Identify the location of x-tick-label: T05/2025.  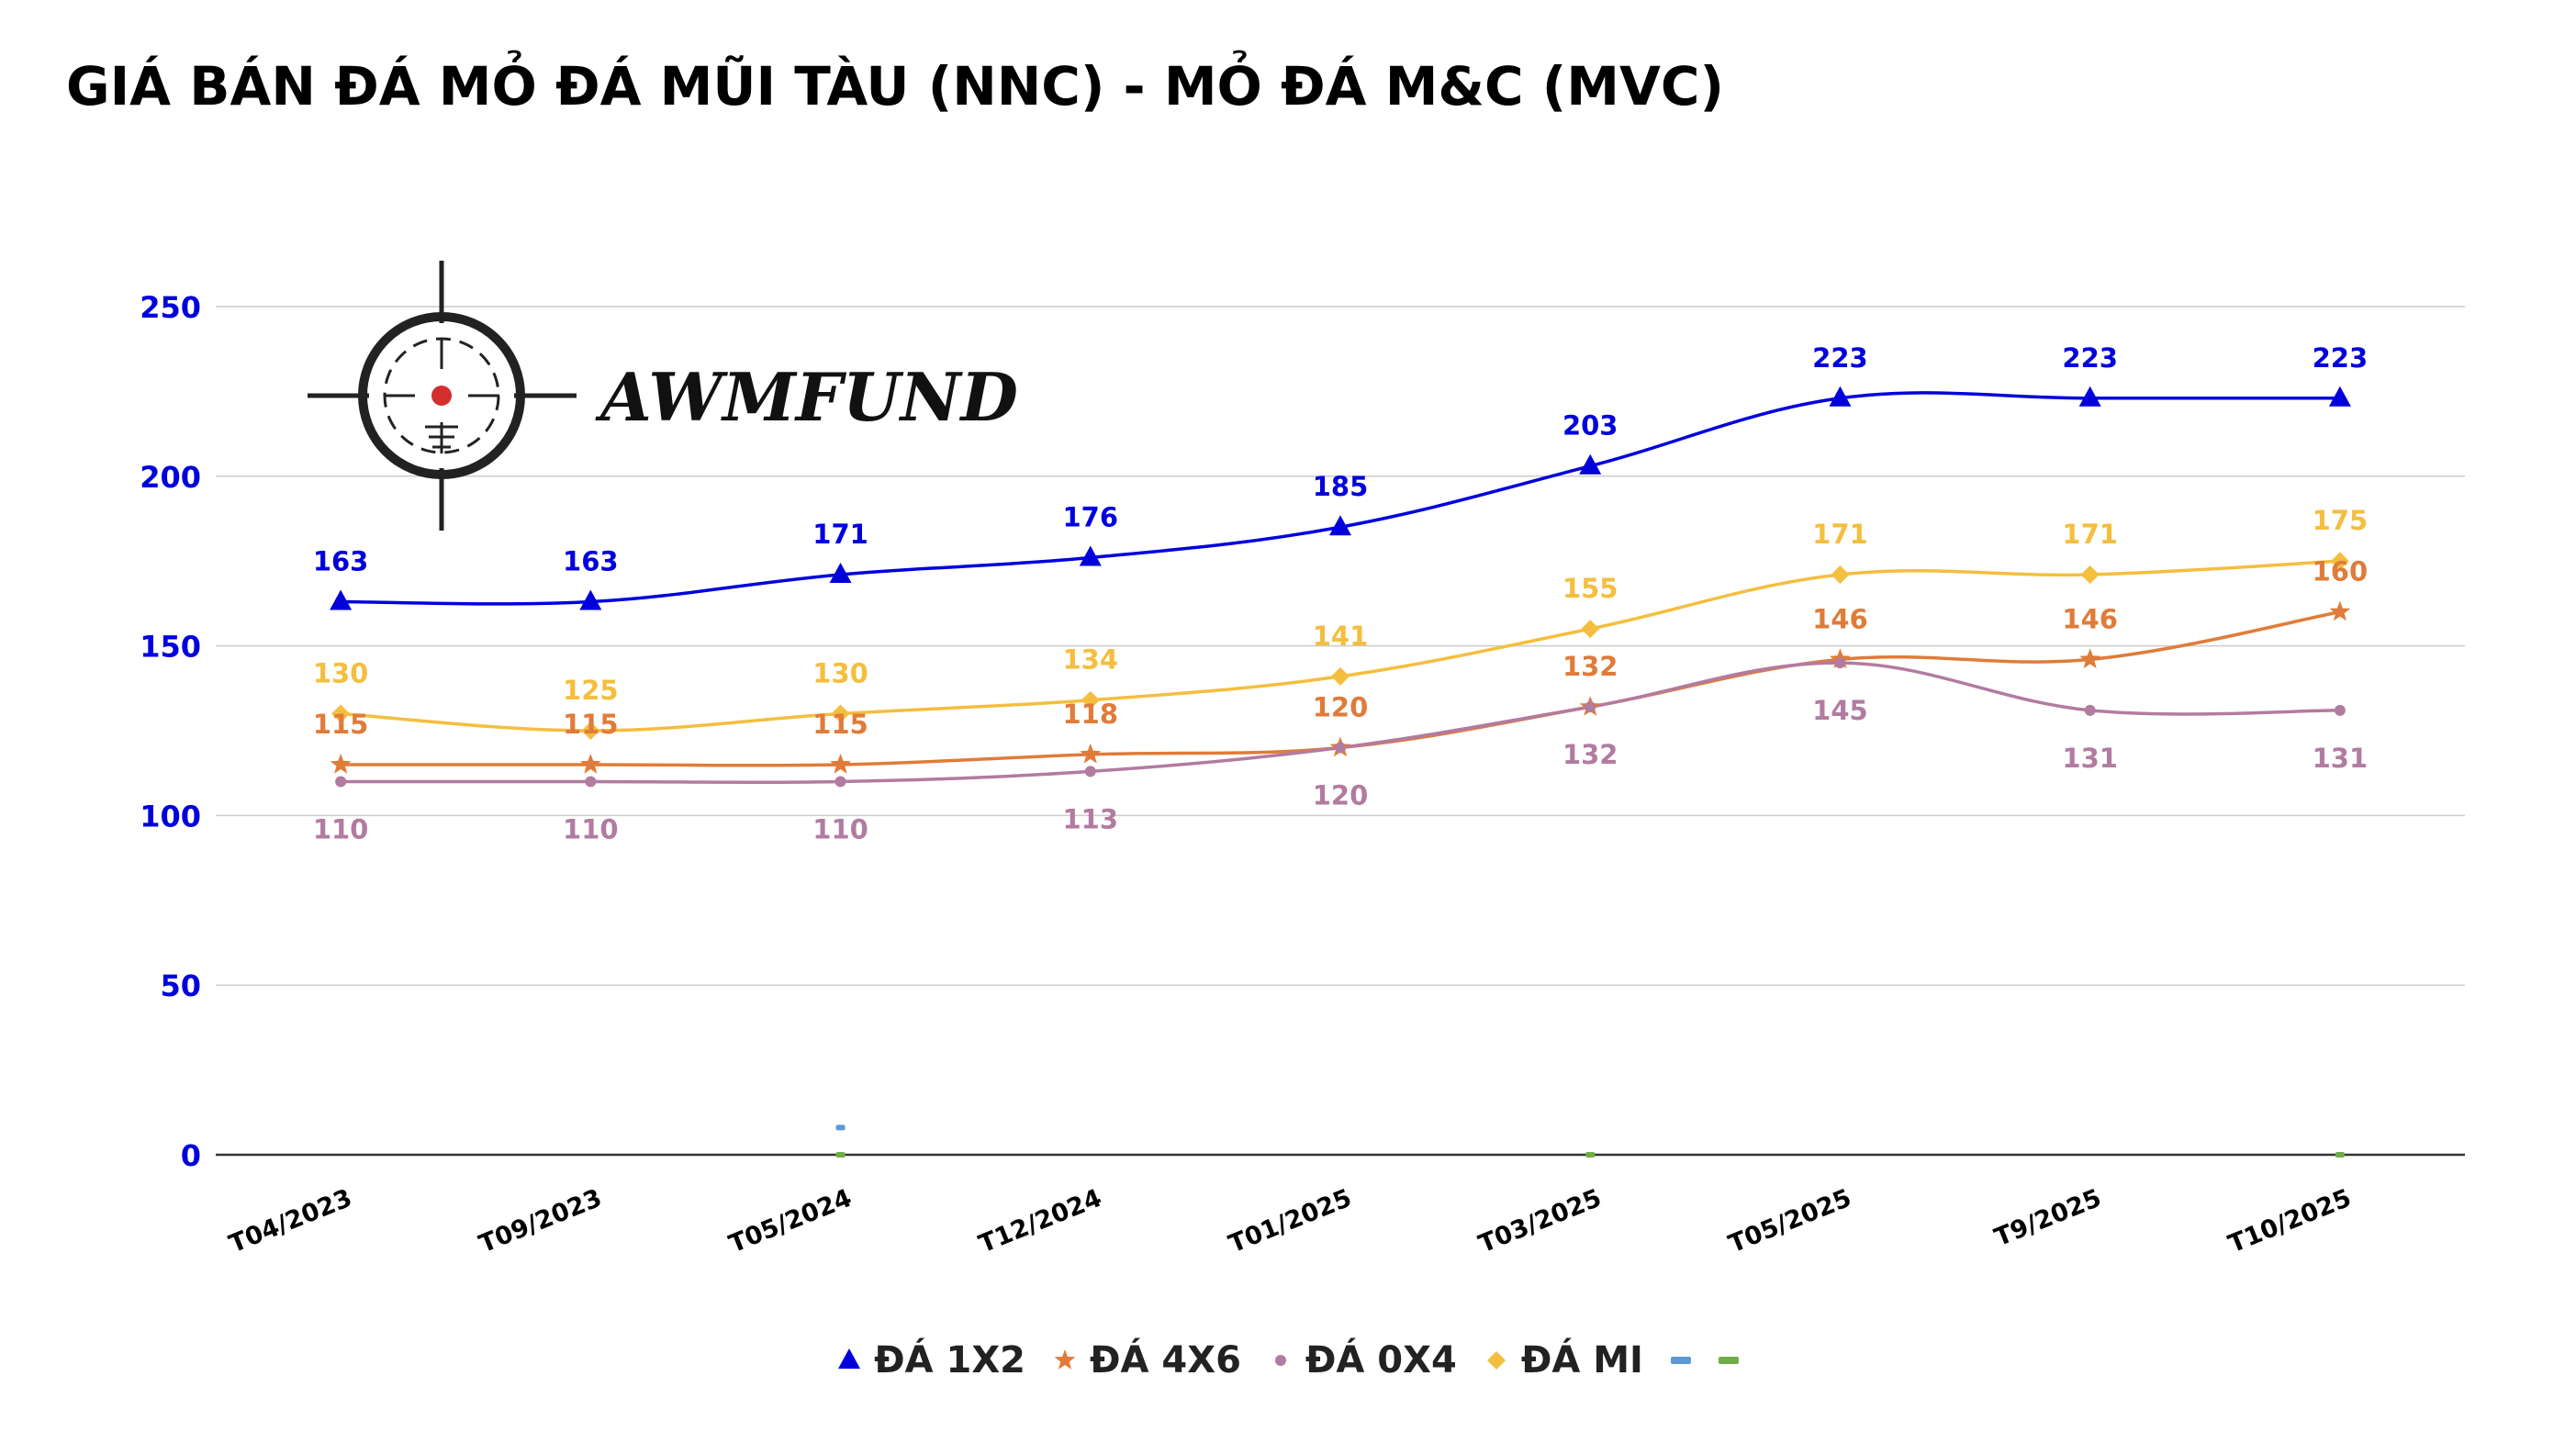
(1790, 1221).